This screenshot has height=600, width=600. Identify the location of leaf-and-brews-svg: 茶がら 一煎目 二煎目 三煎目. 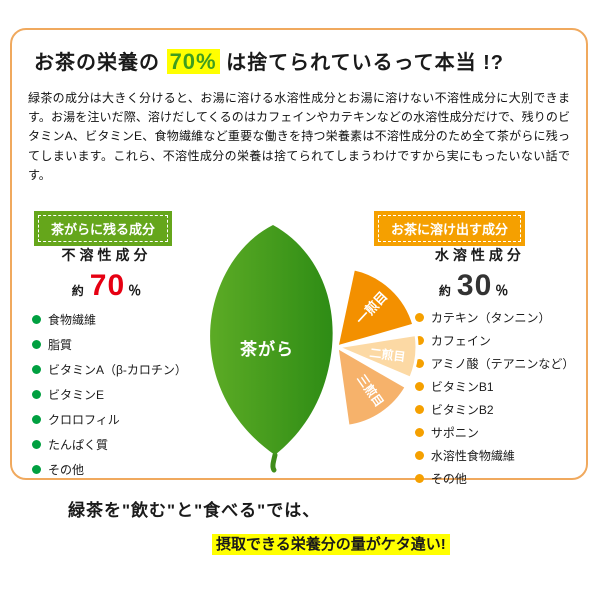
(314, 348).